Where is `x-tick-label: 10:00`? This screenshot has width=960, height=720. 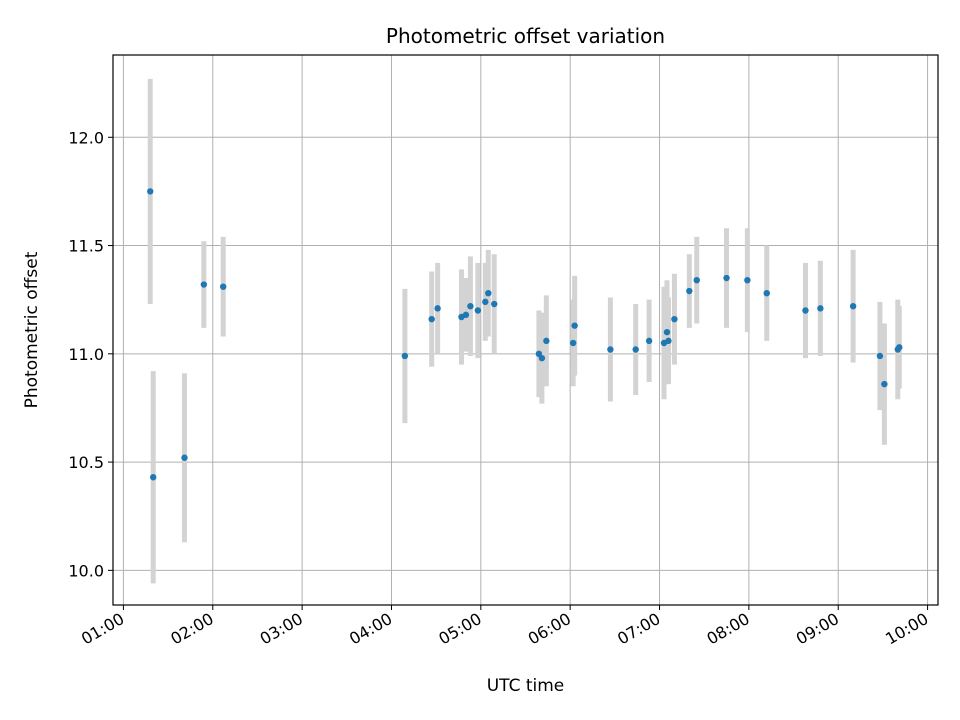 x-tick-label: 10:00 is located at coordinates (906, 629).